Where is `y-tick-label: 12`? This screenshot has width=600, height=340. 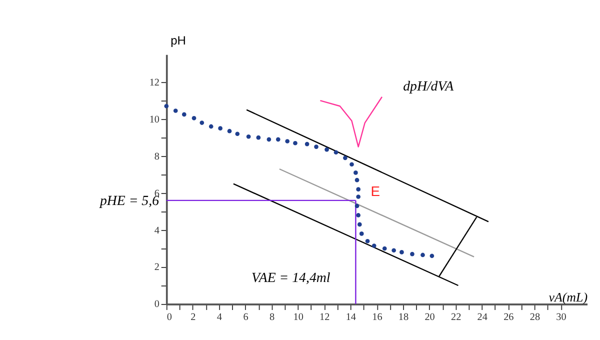 y-tick-label: 12 is located at coordinates (154, 82).